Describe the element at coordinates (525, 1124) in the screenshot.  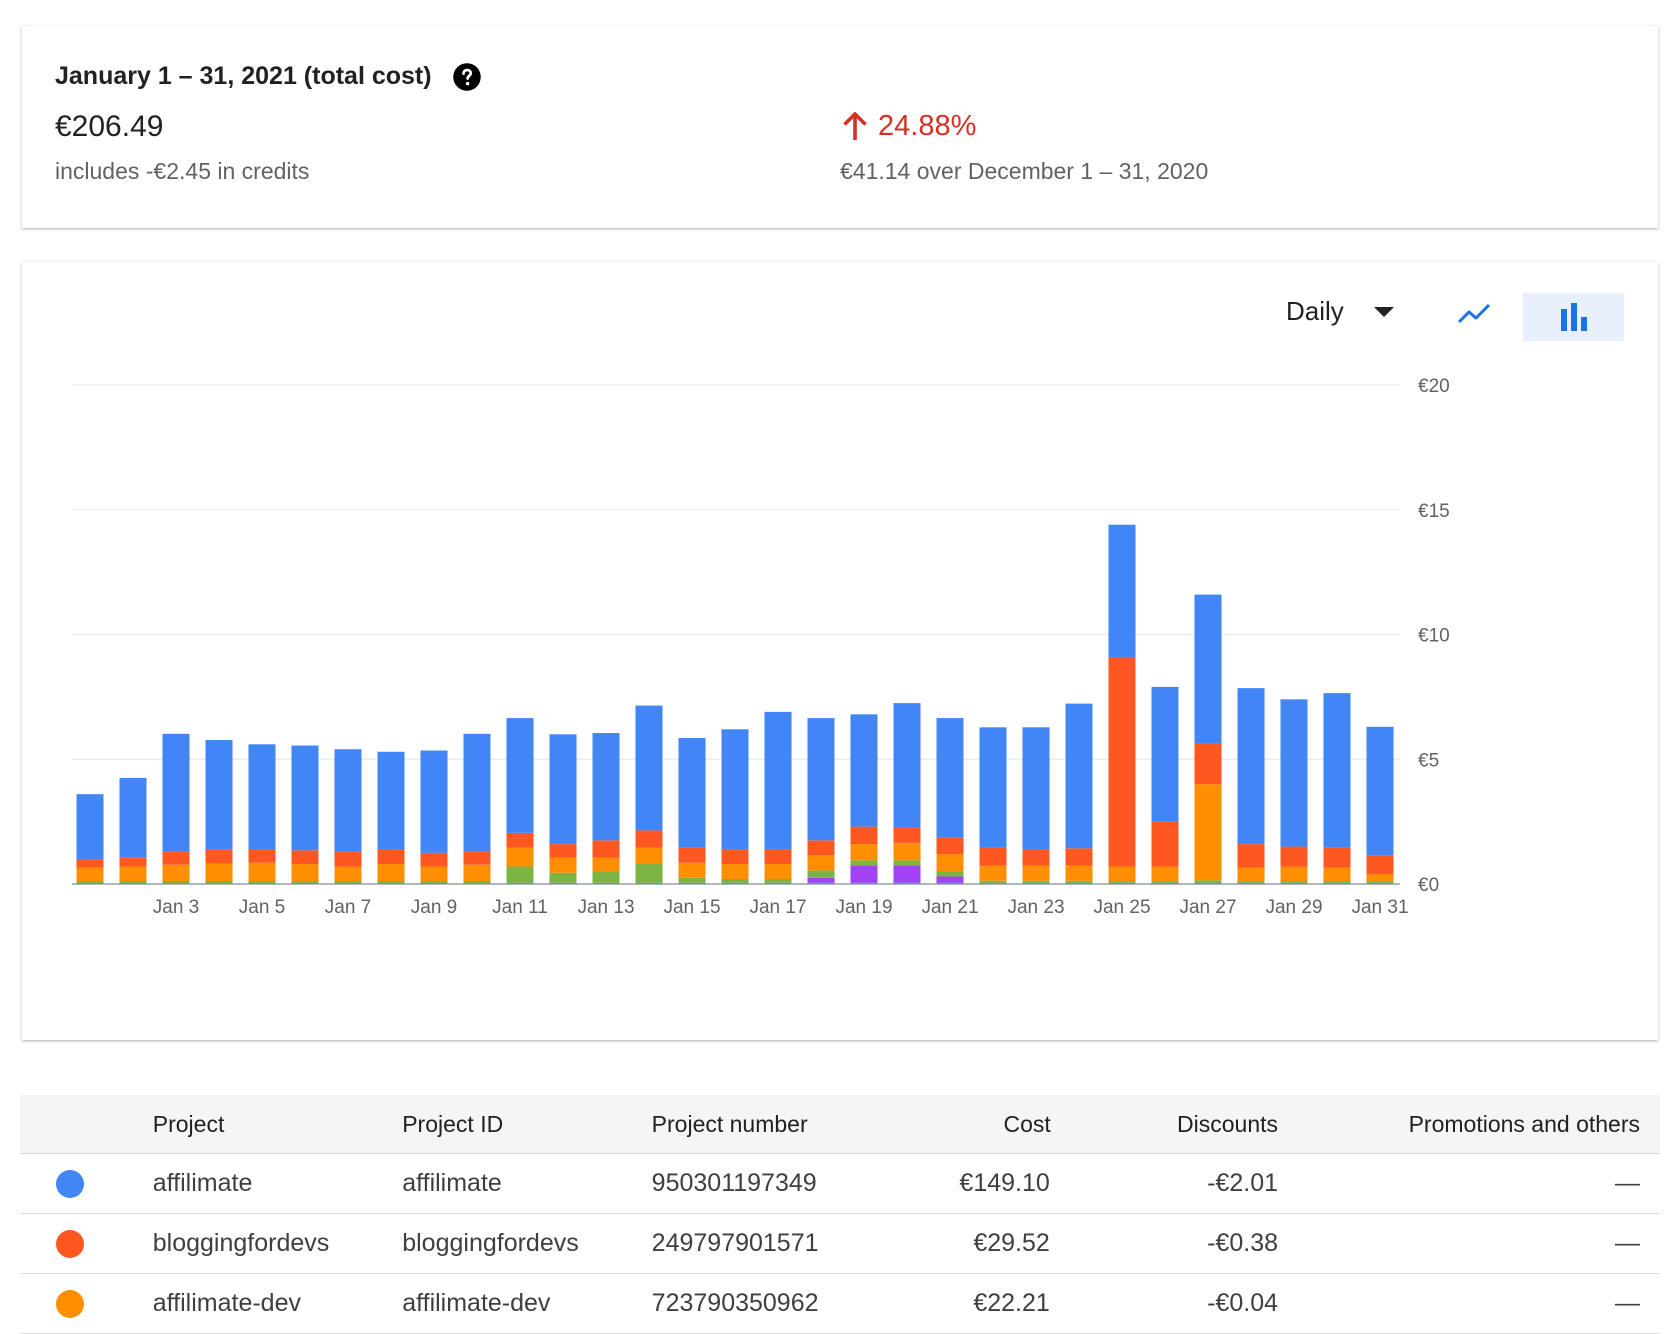
I see `header-project-id: Project ID` at that location.